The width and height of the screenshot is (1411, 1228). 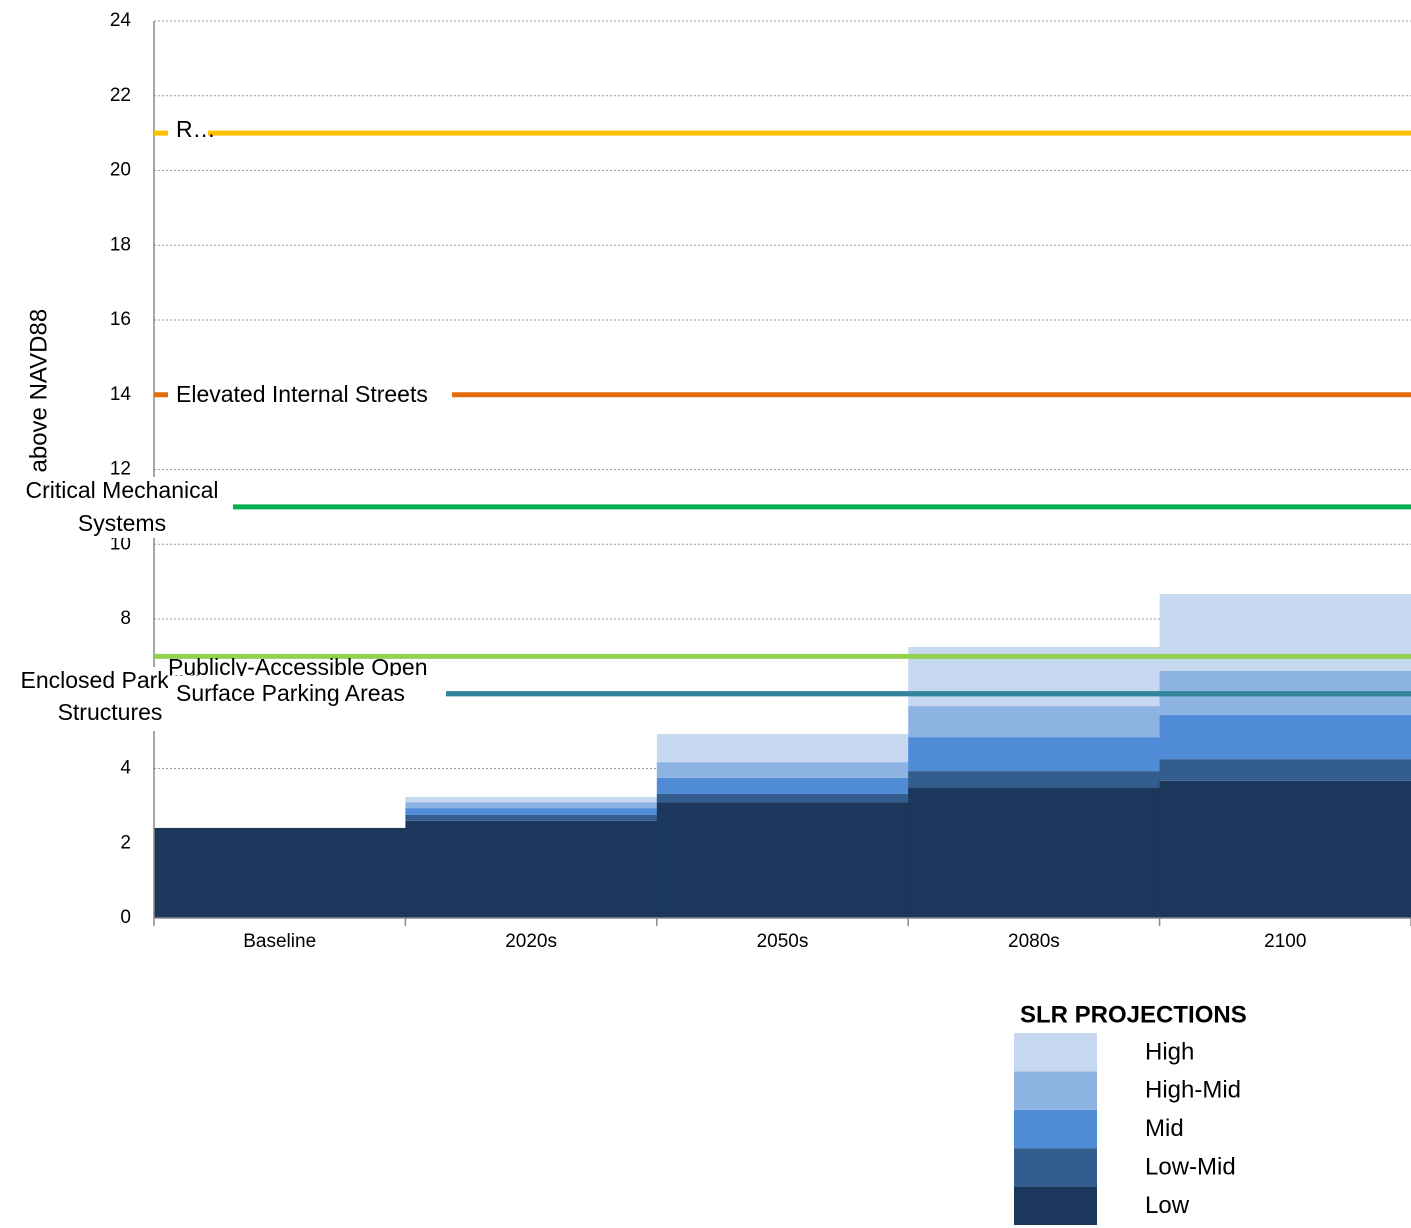 What do you see at coordinates (290, 693) in the screenshot?
I see `threshold-label: Surface Parking Areas` at bounding box center [290, 693].